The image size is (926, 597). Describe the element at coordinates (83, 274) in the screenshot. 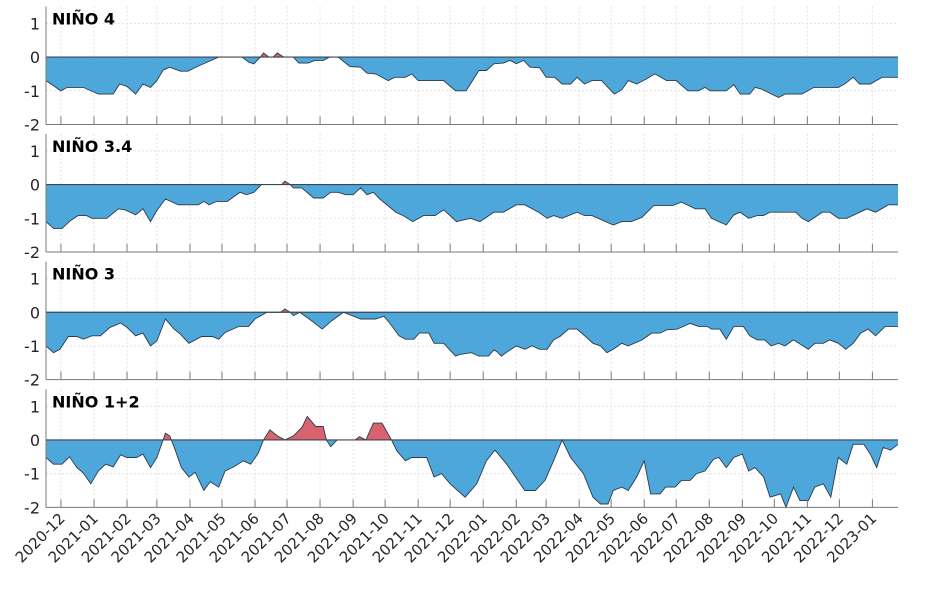

I see `panel-title: NIÑO 3` at that location.